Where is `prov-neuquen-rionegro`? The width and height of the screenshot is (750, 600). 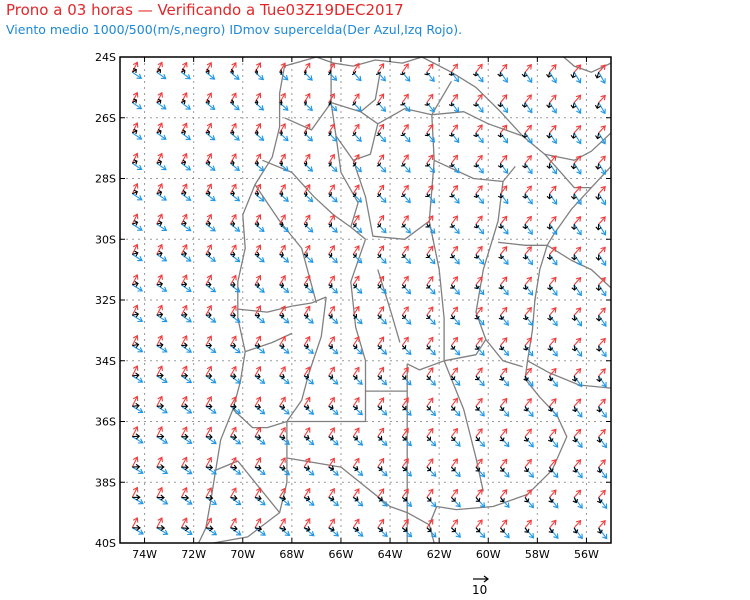
prov-neuquen-rionegro is located at coordinates (247, 501).